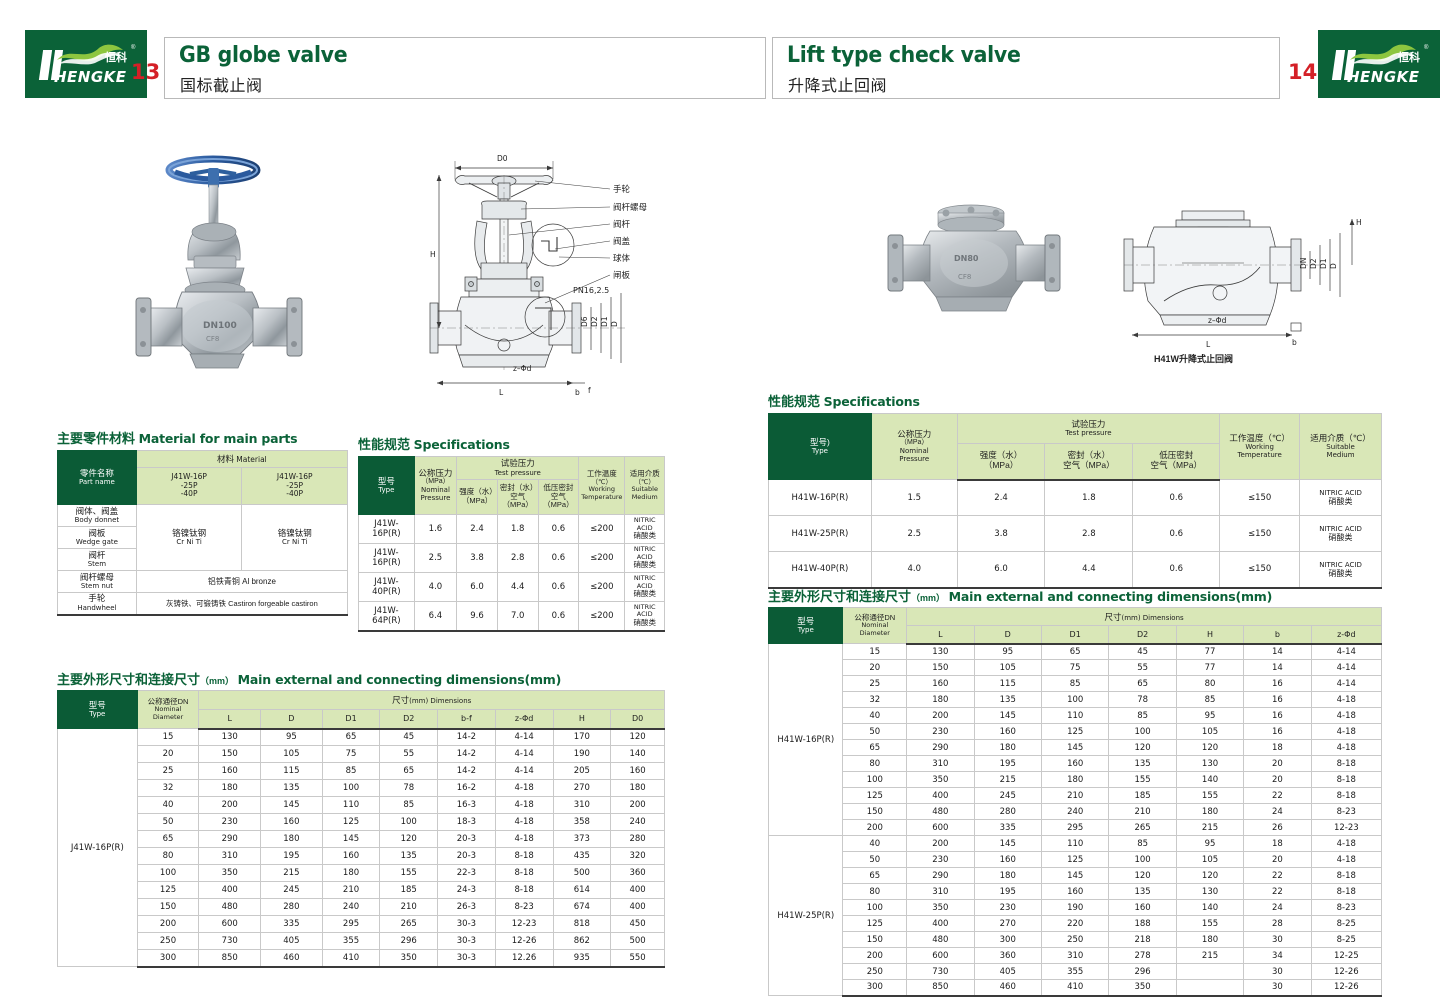  Describe the element at coordinates (1076, 715) in the screenshot. I see `table-row: 40 200 145 110 85 95 16 4-18` at that location.